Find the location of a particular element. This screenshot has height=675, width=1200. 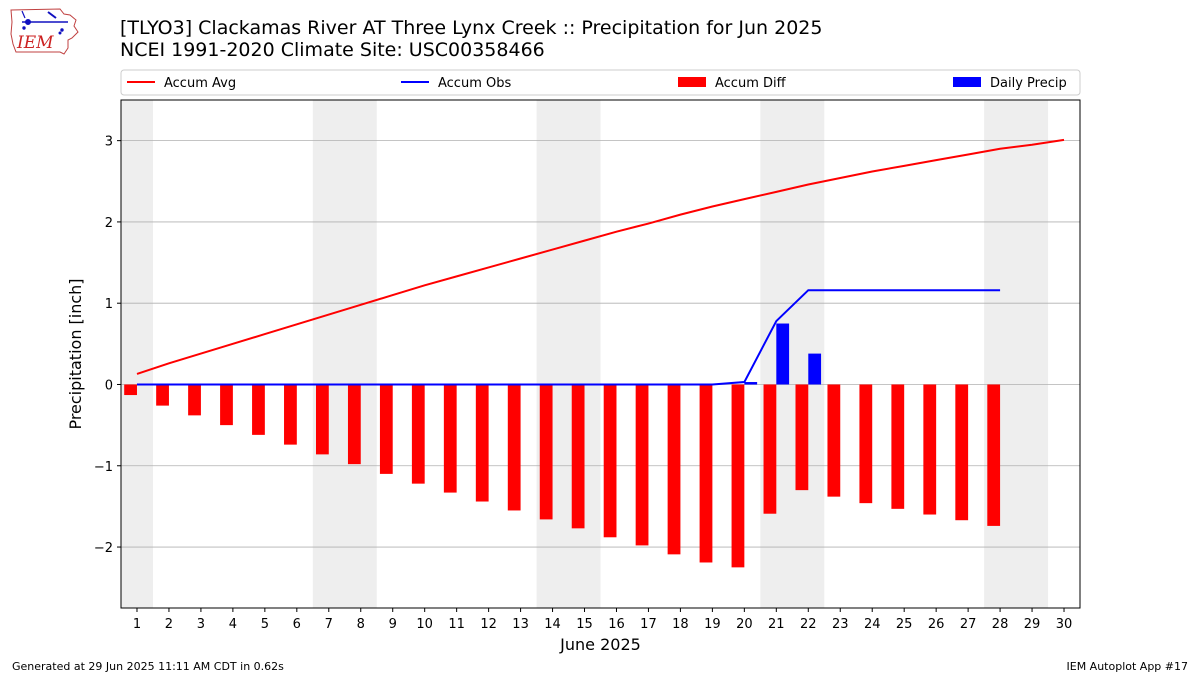

x-tick-label: 7 is located at coordinates (329, 624).